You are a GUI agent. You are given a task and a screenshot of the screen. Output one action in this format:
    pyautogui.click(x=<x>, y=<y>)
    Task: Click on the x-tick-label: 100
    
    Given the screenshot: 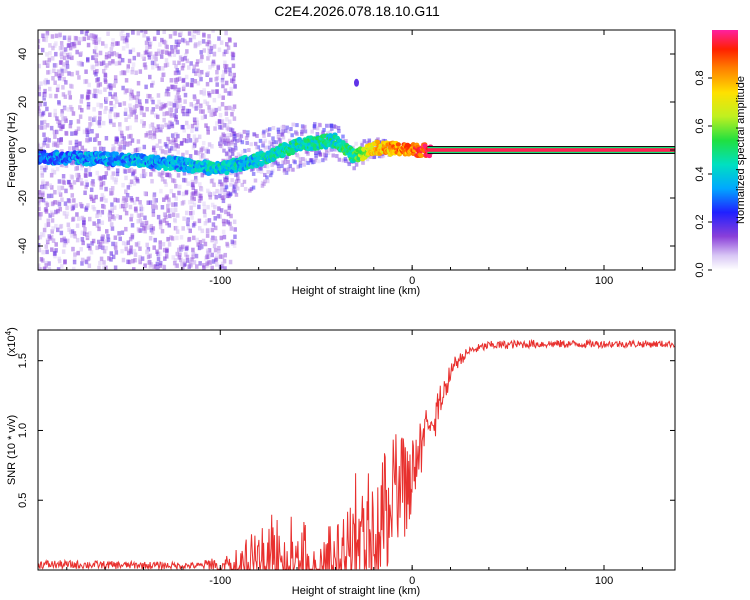 What is the action you would take?
    pyautogui.click(x=604, y=281)
    